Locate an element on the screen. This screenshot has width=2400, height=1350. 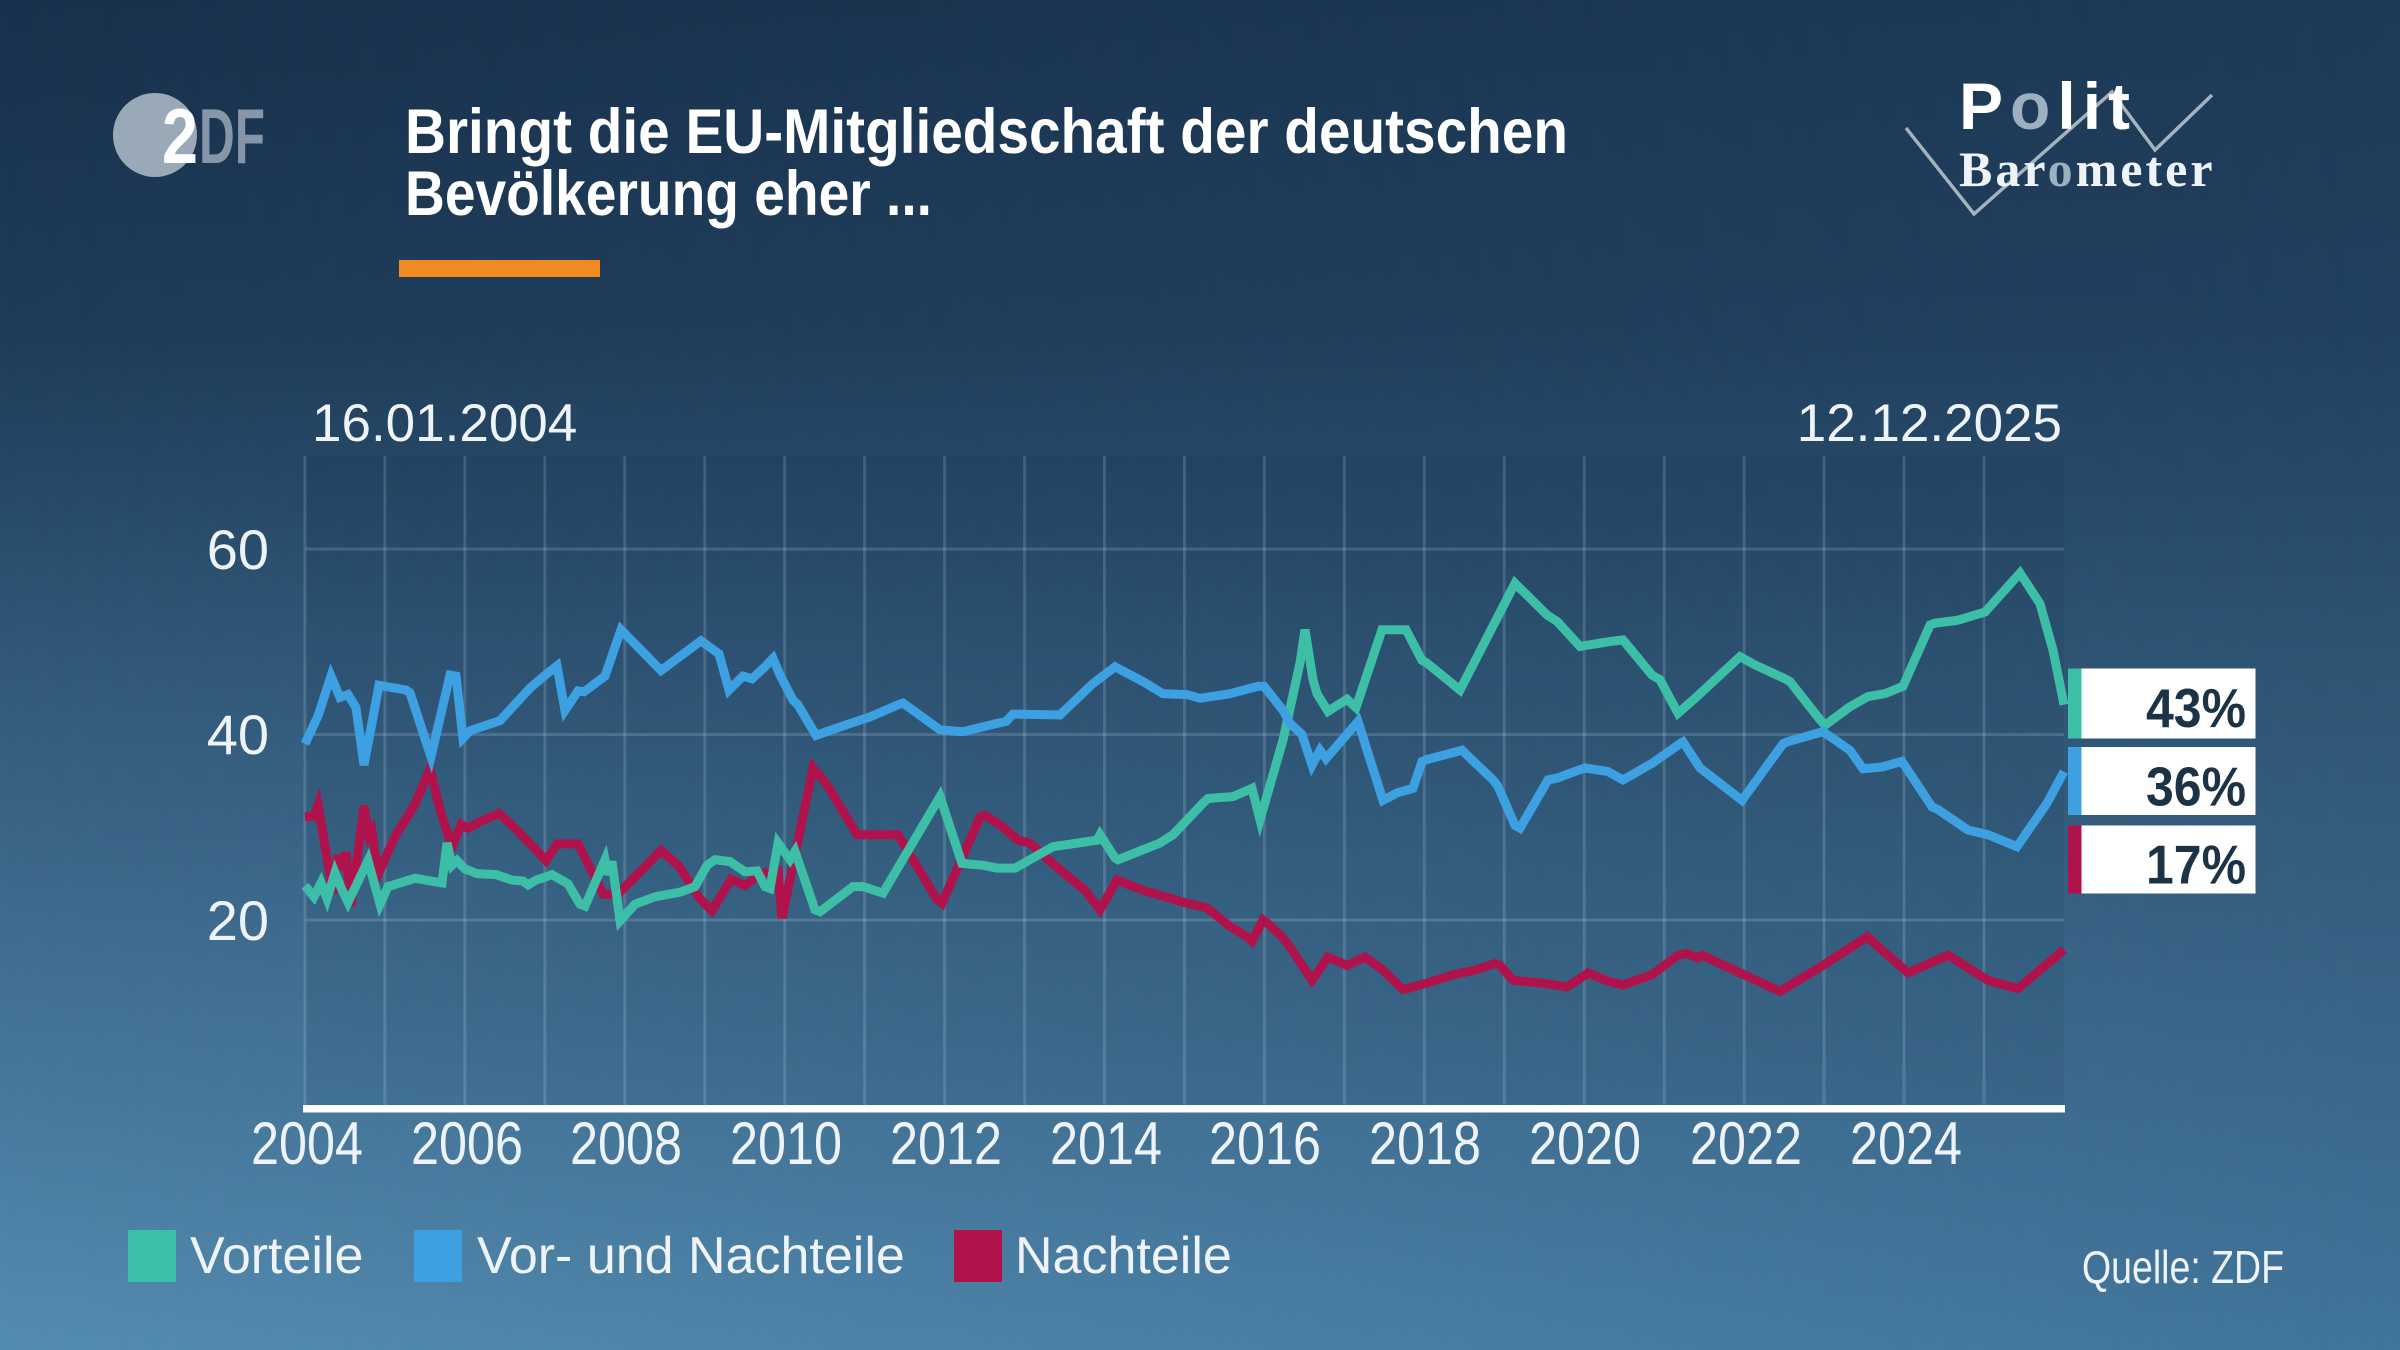
svg-text: DF is located at coordinates (232, 136).